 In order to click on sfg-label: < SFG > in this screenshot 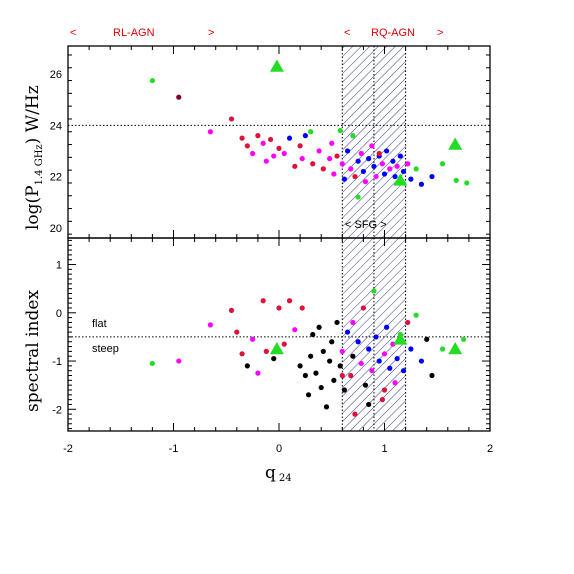, I will do `click(366, 225)`.